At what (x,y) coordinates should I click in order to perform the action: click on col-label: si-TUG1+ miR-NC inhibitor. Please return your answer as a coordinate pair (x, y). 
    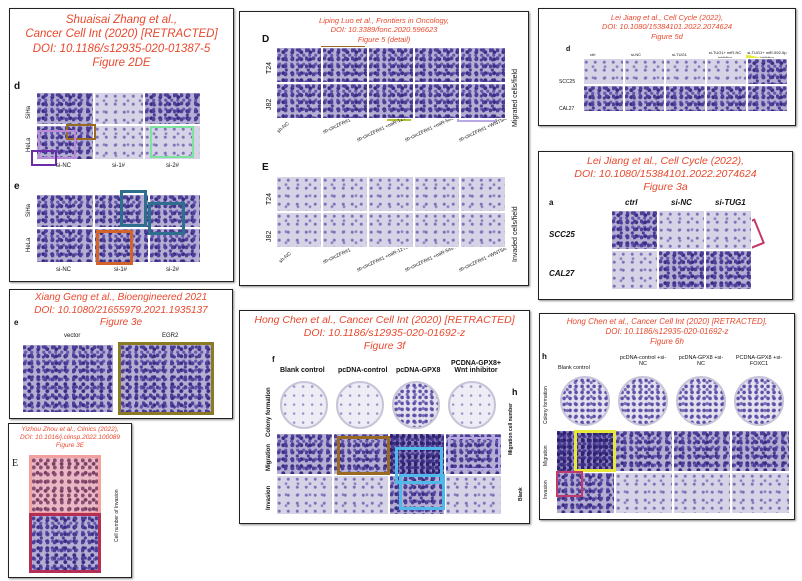
    Looking at the image, I should click on (725, 55).